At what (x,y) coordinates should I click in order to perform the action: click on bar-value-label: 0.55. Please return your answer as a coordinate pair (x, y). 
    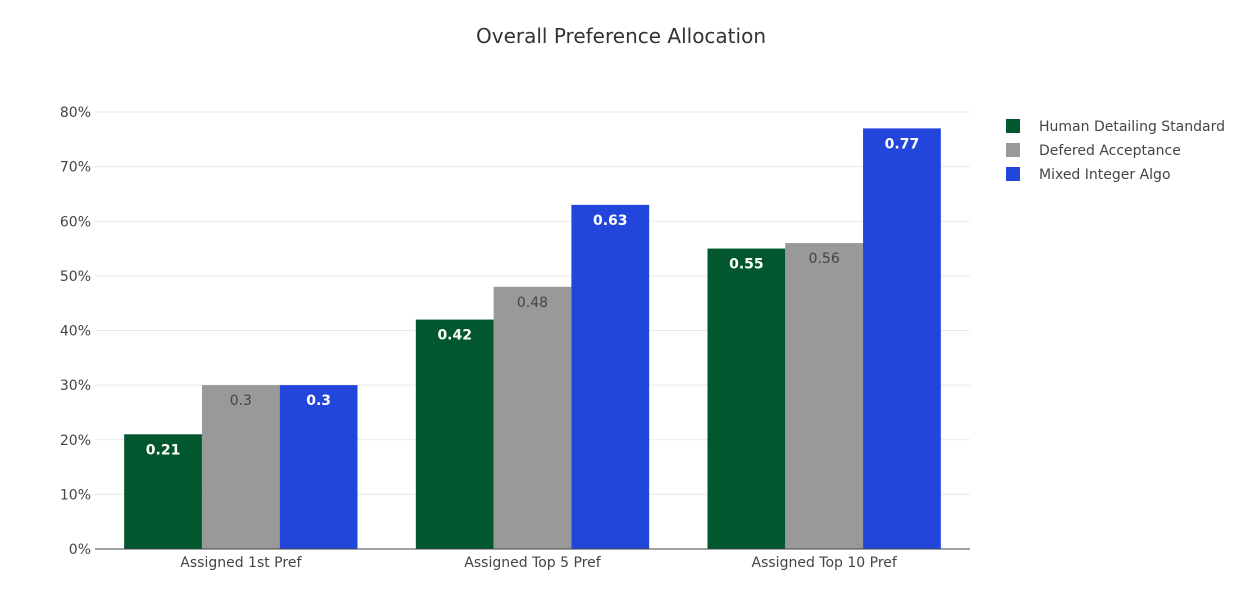
    Looking at the image, I should click on (746, 265).